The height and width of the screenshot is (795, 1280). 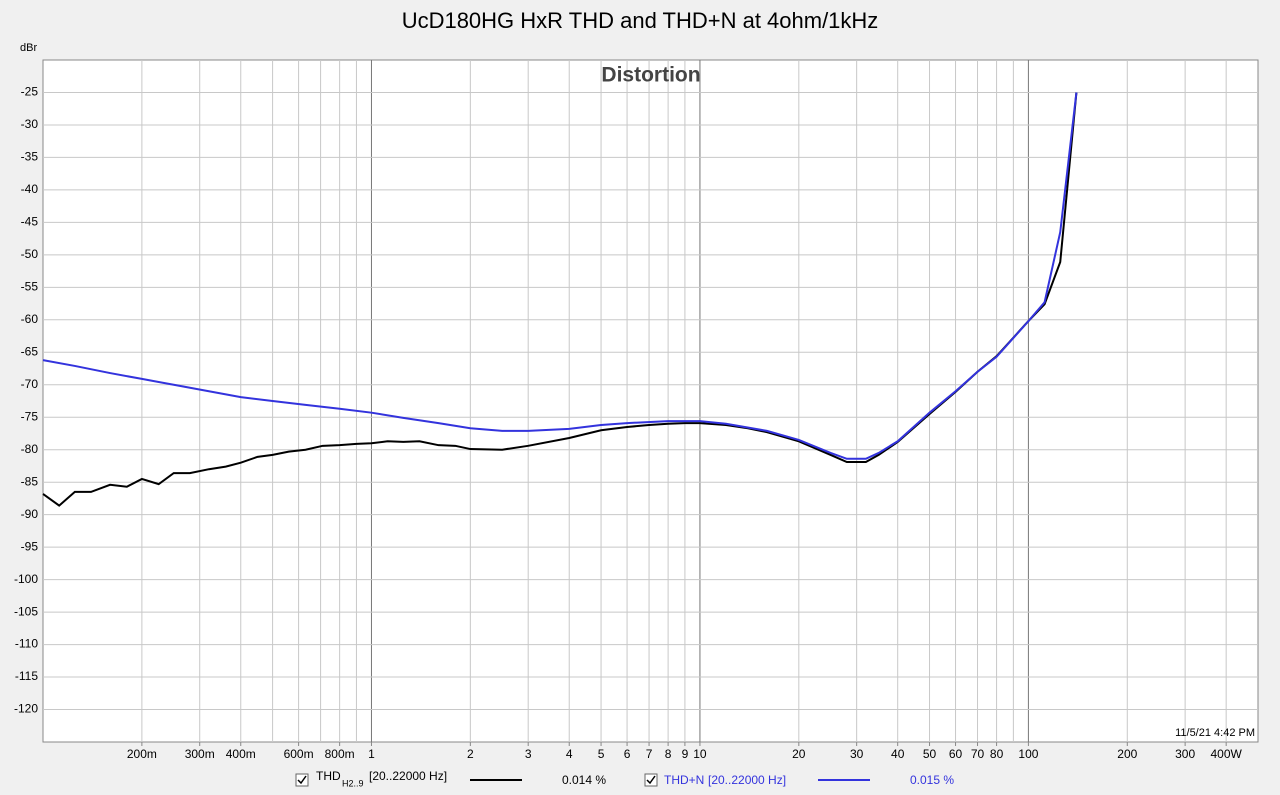 What do you see at coordinates (684, 780) in the screenshot?
I see `legend-label: THD+N` at bounding box center [684, 780].